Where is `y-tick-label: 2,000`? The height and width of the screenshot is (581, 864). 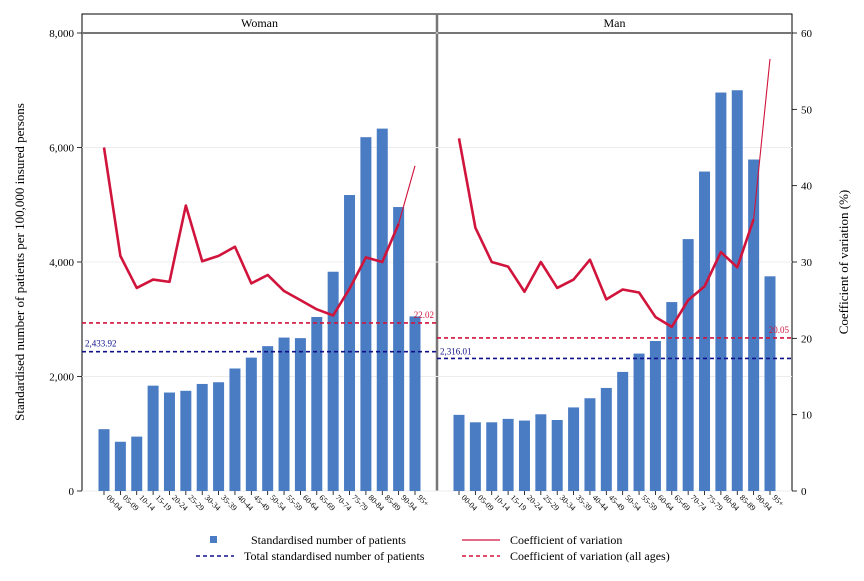 y-tick-label: 2,000 is located at coordinates (61, 378).